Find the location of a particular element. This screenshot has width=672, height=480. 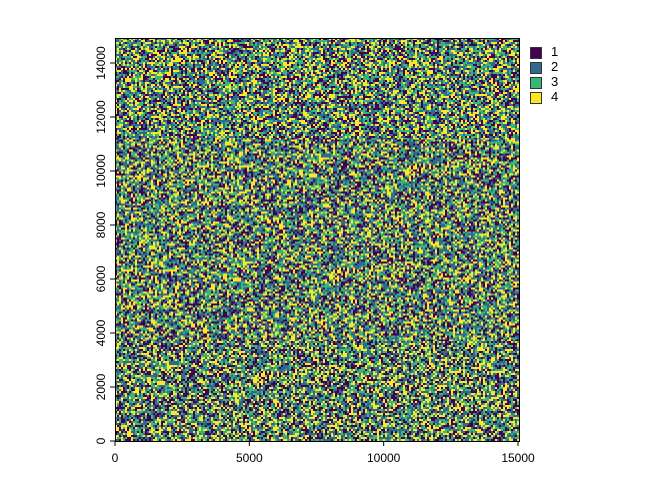

y-tick-label: 8000 is located at coordinates (101, 224).